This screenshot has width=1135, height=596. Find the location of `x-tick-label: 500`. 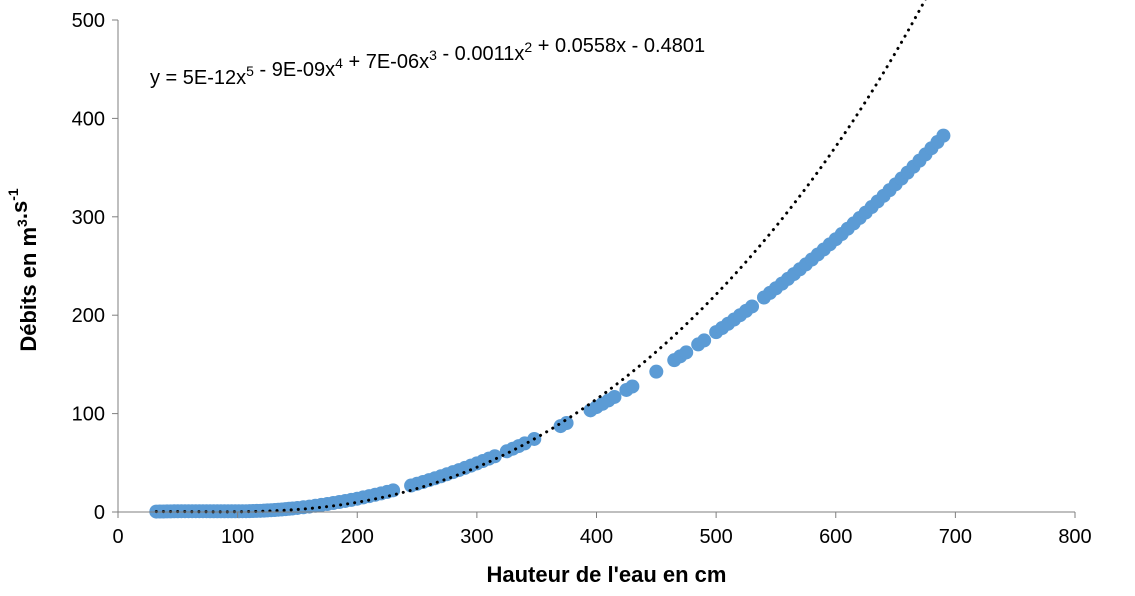

x-tick-label: 500 is located at coordinates (715, 537).